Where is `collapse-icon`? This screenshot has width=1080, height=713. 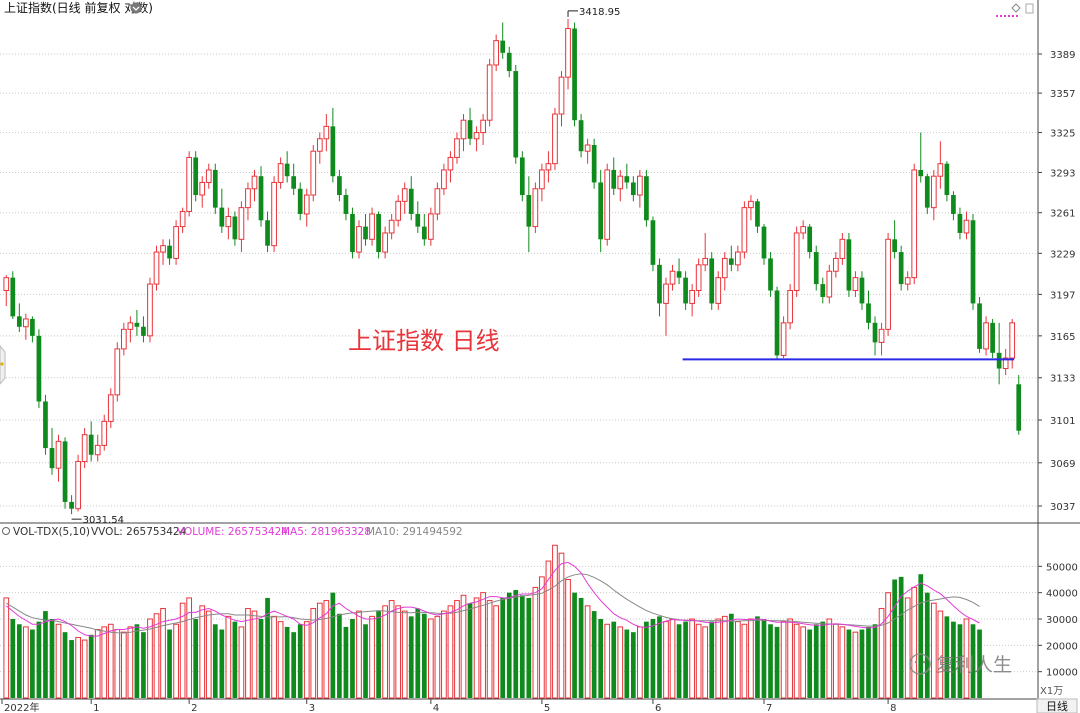 collapse-icon is located at coordinates (6, 531).